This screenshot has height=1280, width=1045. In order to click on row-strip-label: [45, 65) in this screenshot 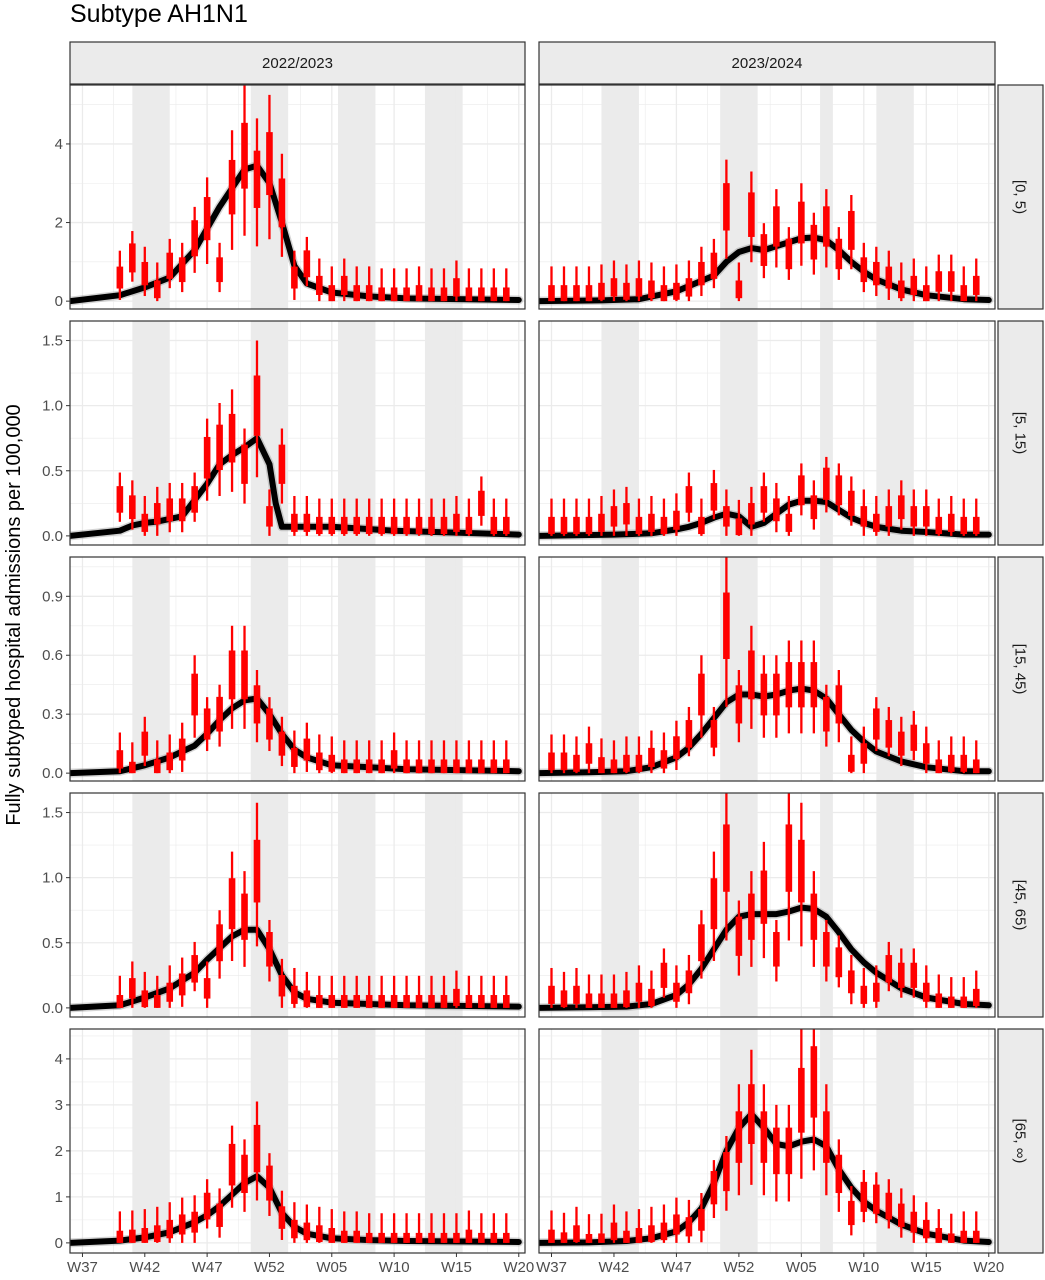, I will do `click(1020, 905)`.